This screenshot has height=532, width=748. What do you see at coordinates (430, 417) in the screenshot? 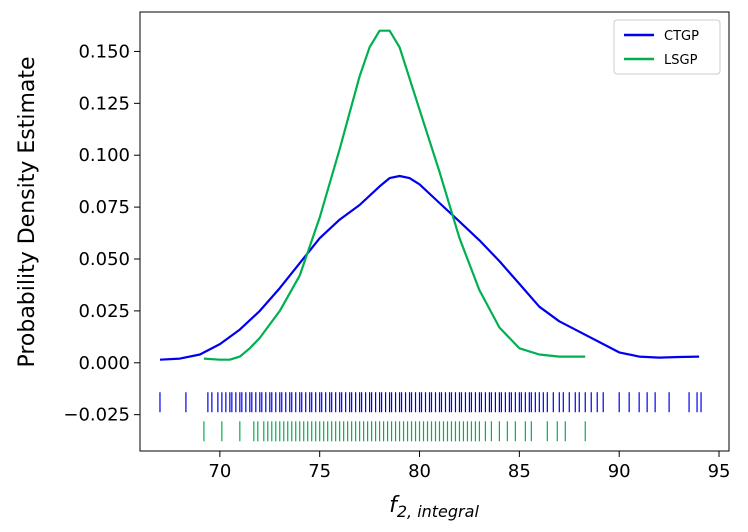
I see `rug-plots` at bounding box center [430, 417].